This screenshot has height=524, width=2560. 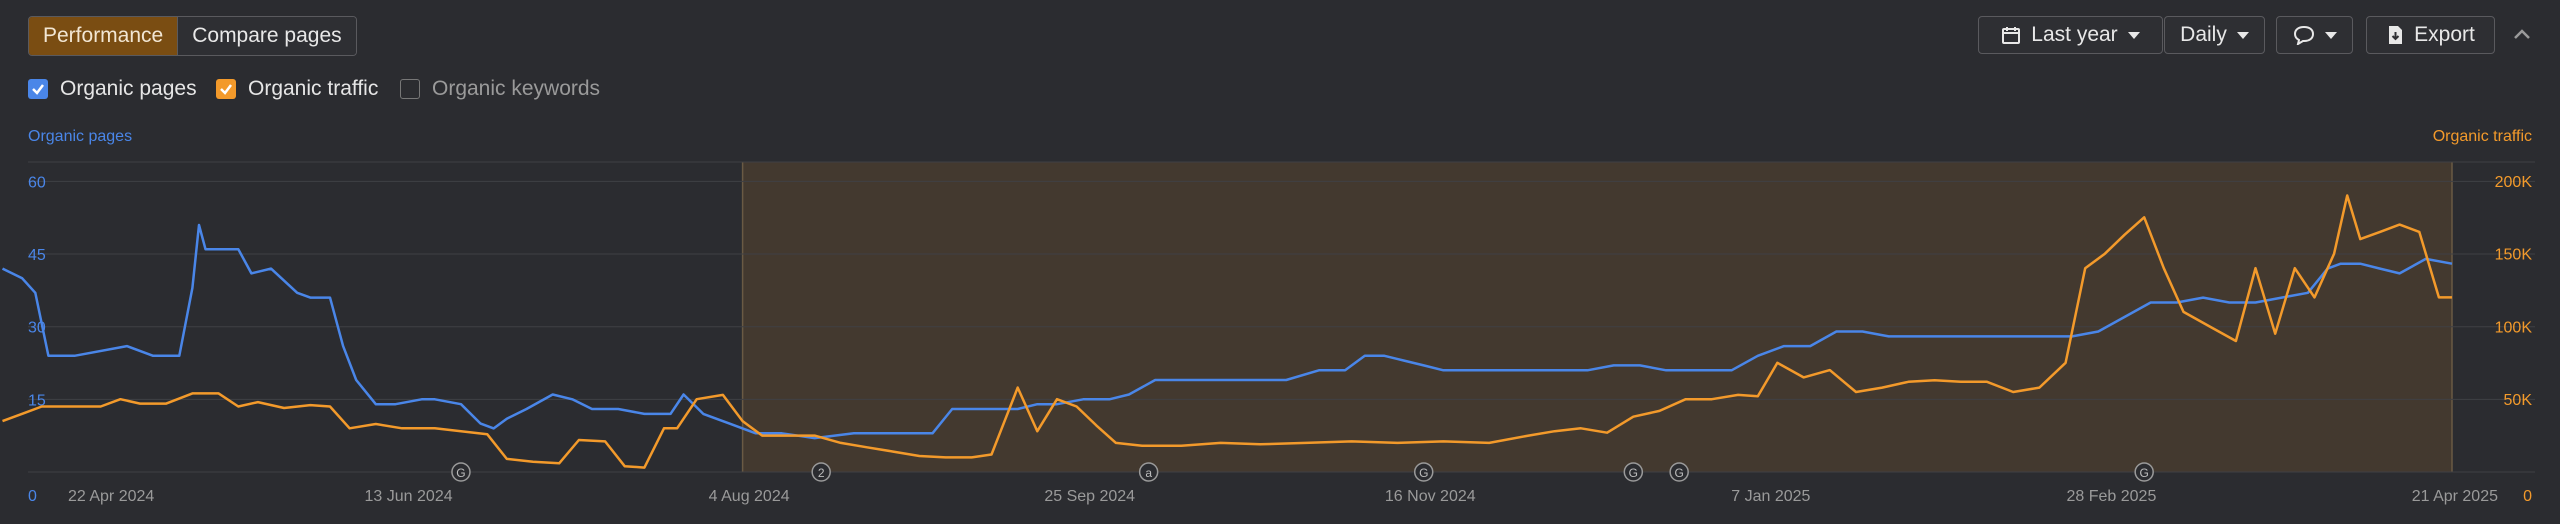 What do you see at coordinates (2514, 327) in the screenshot?
I see `right-tick-label: 100K` at bounding box center [2514, 327].